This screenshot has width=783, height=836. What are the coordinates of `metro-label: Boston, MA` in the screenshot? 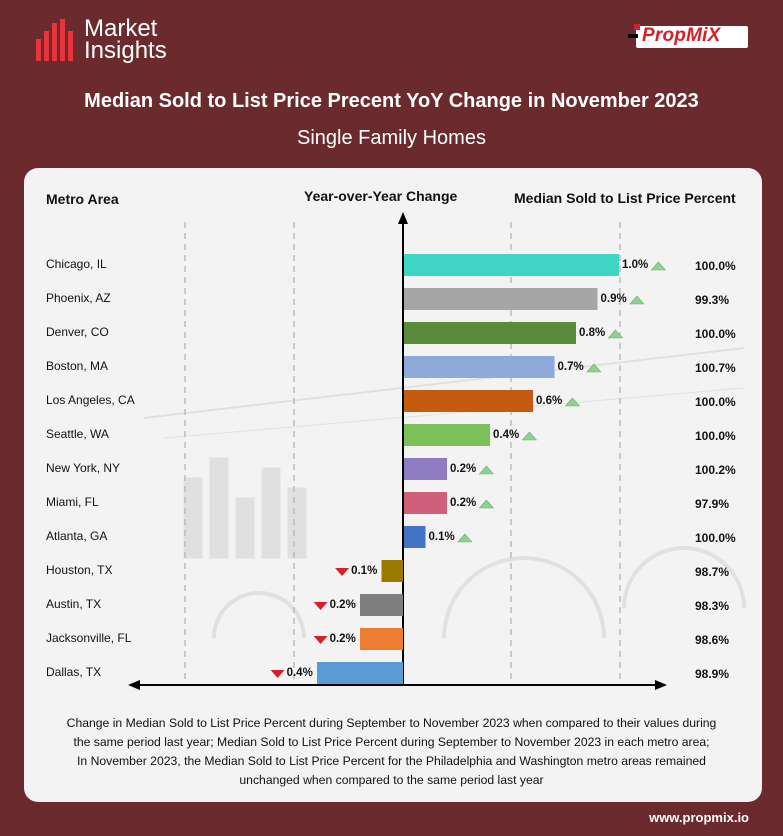 It's located at (77, 366).